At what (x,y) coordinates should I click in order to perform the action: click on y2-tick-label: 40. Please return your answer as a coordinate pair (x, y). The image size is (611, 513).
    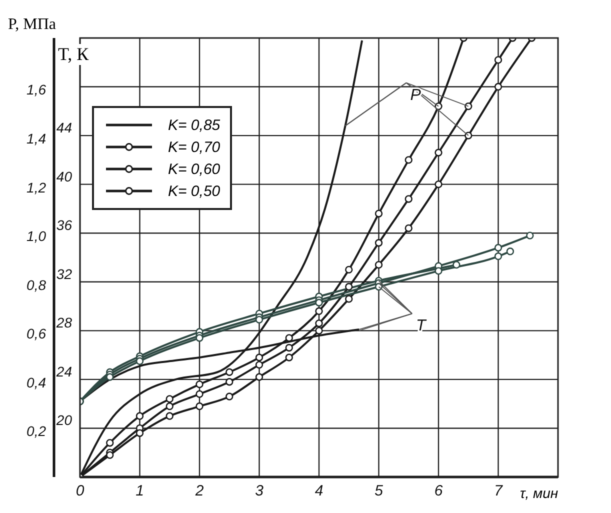
    Looking at the image, I should click on (64, 176).